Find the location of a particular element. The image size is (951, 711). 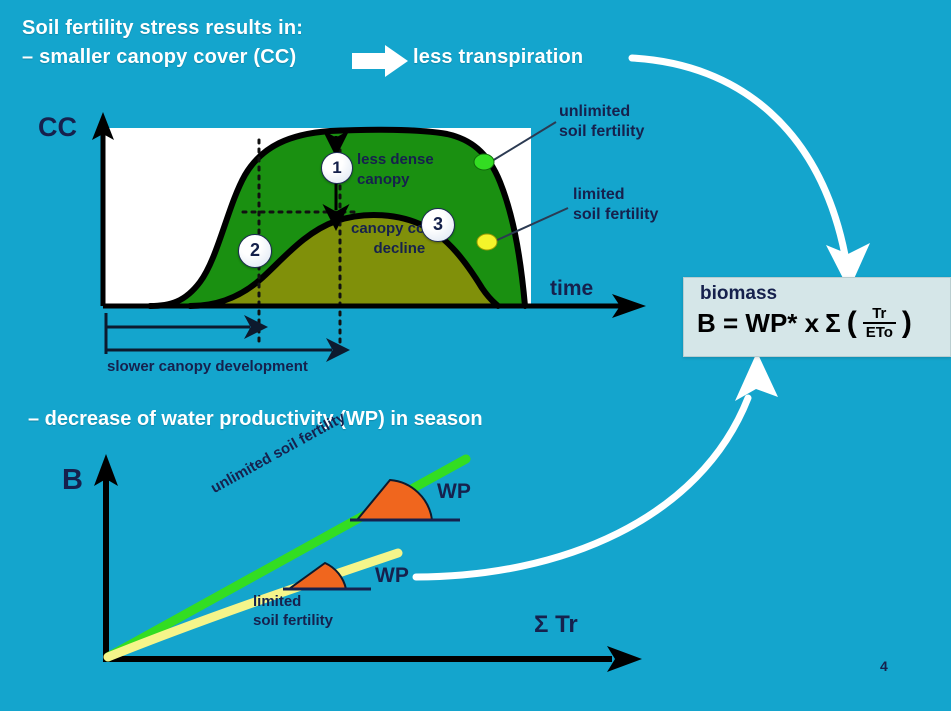

cc-axis-label-y: CC is located at coordinates (57, 127).